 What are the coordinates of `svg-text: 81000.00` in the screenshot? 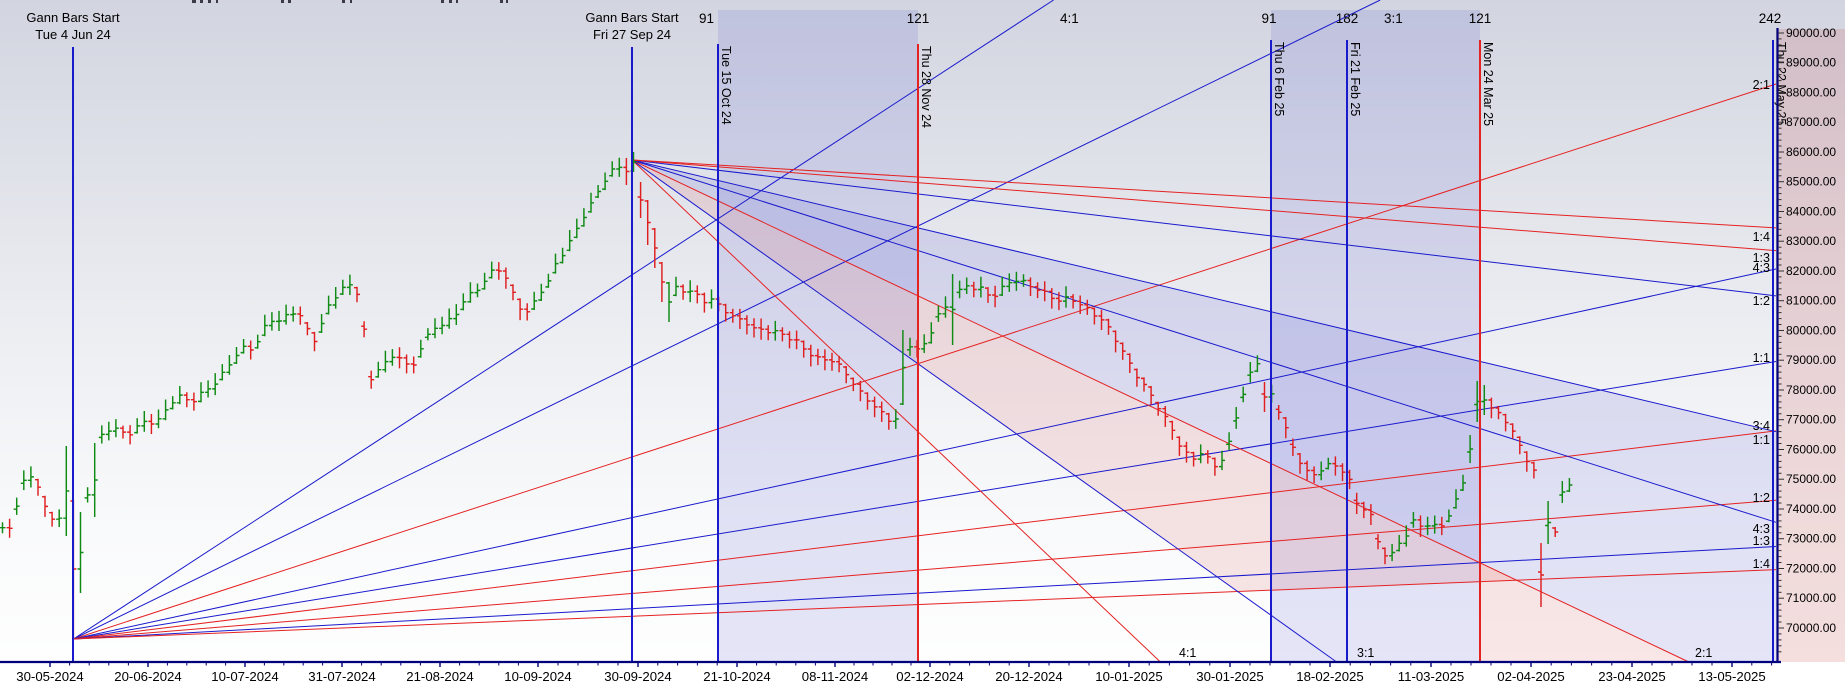 It's located at (1811, 301).